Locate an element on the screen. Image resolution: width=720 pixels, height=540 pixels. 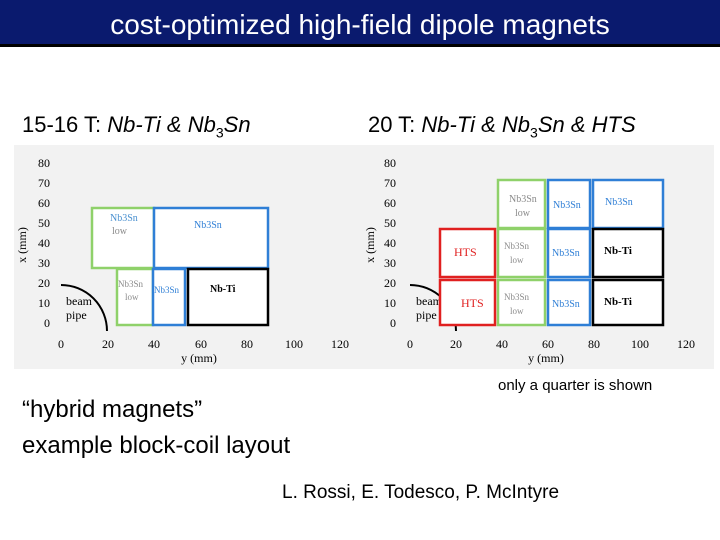
title-bar is located at coordinates (360, 23).